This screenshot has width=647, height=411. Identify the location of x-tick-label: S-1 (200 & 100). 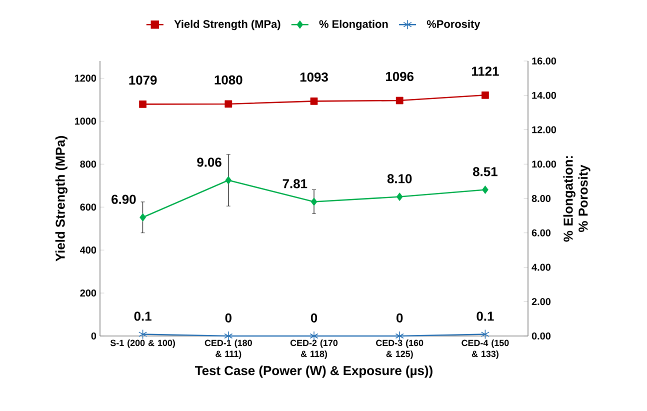
(142, 344).